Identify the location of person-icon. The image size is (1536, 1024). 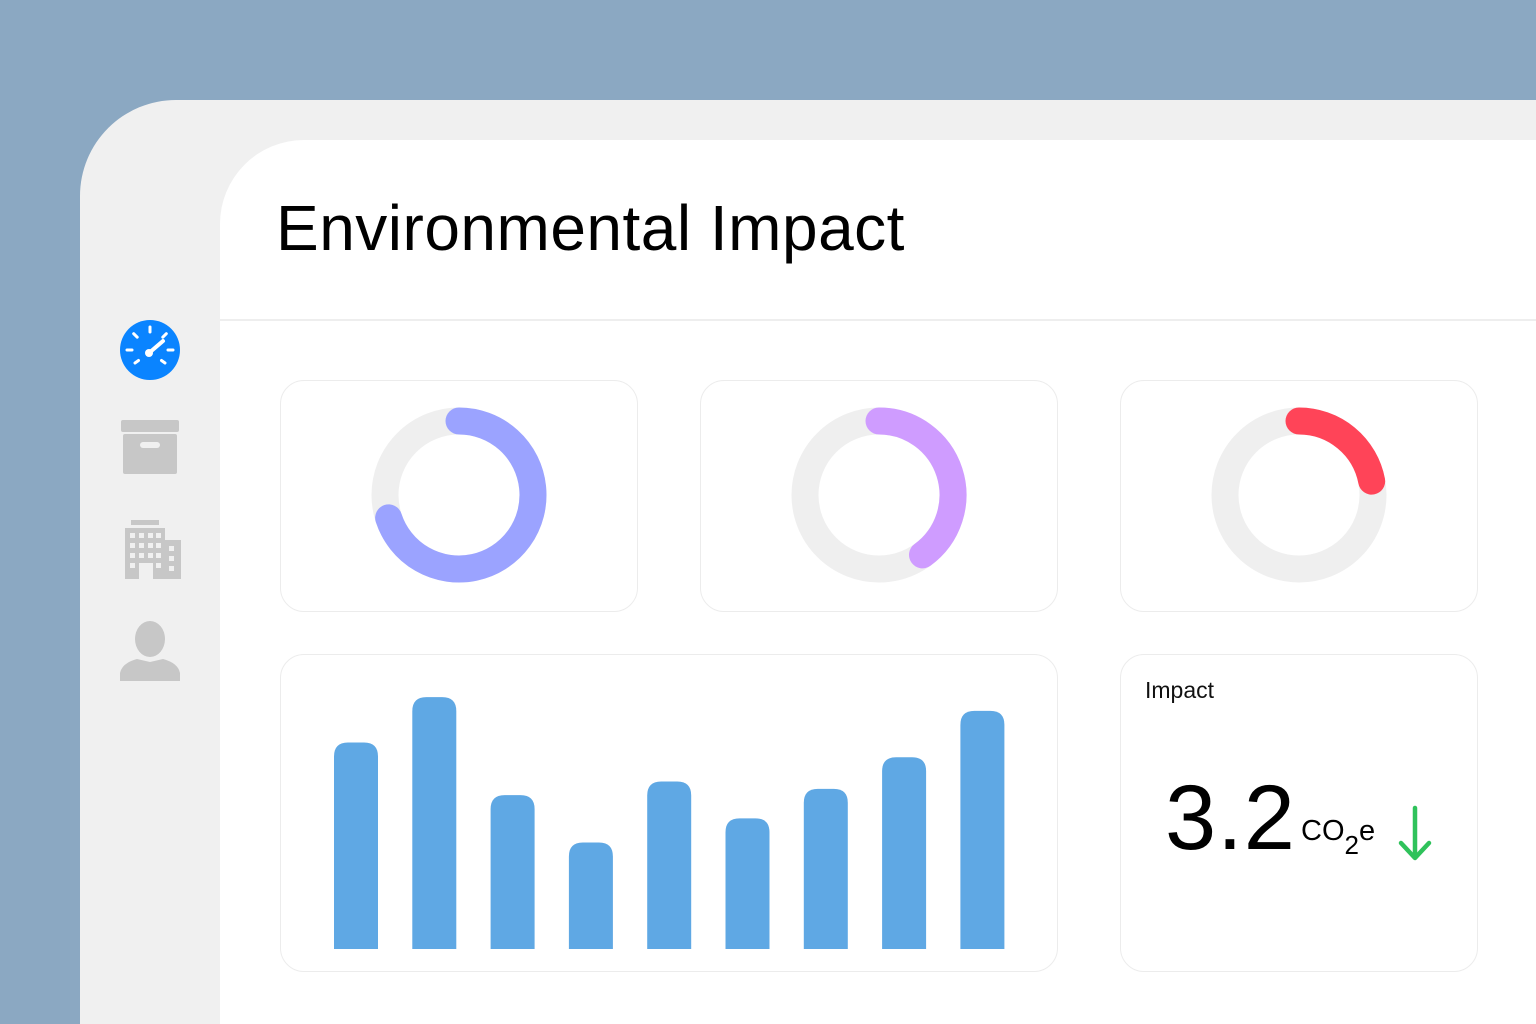
(150, 651).